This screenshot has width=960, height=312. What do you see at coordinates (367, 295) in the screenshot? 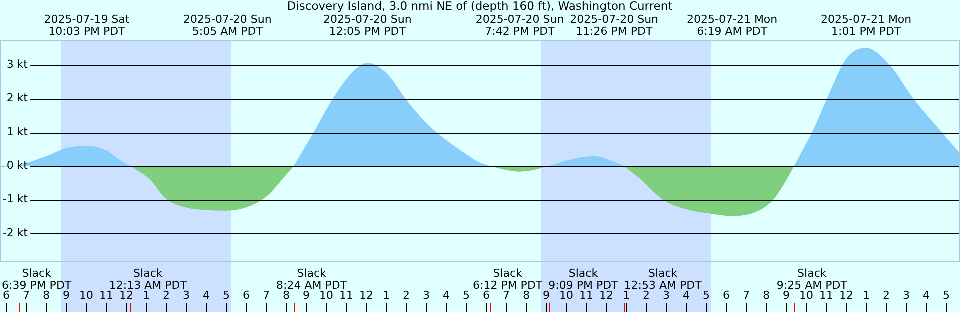
I see `x-tick-label: 12` at bounding box center [367, 295].